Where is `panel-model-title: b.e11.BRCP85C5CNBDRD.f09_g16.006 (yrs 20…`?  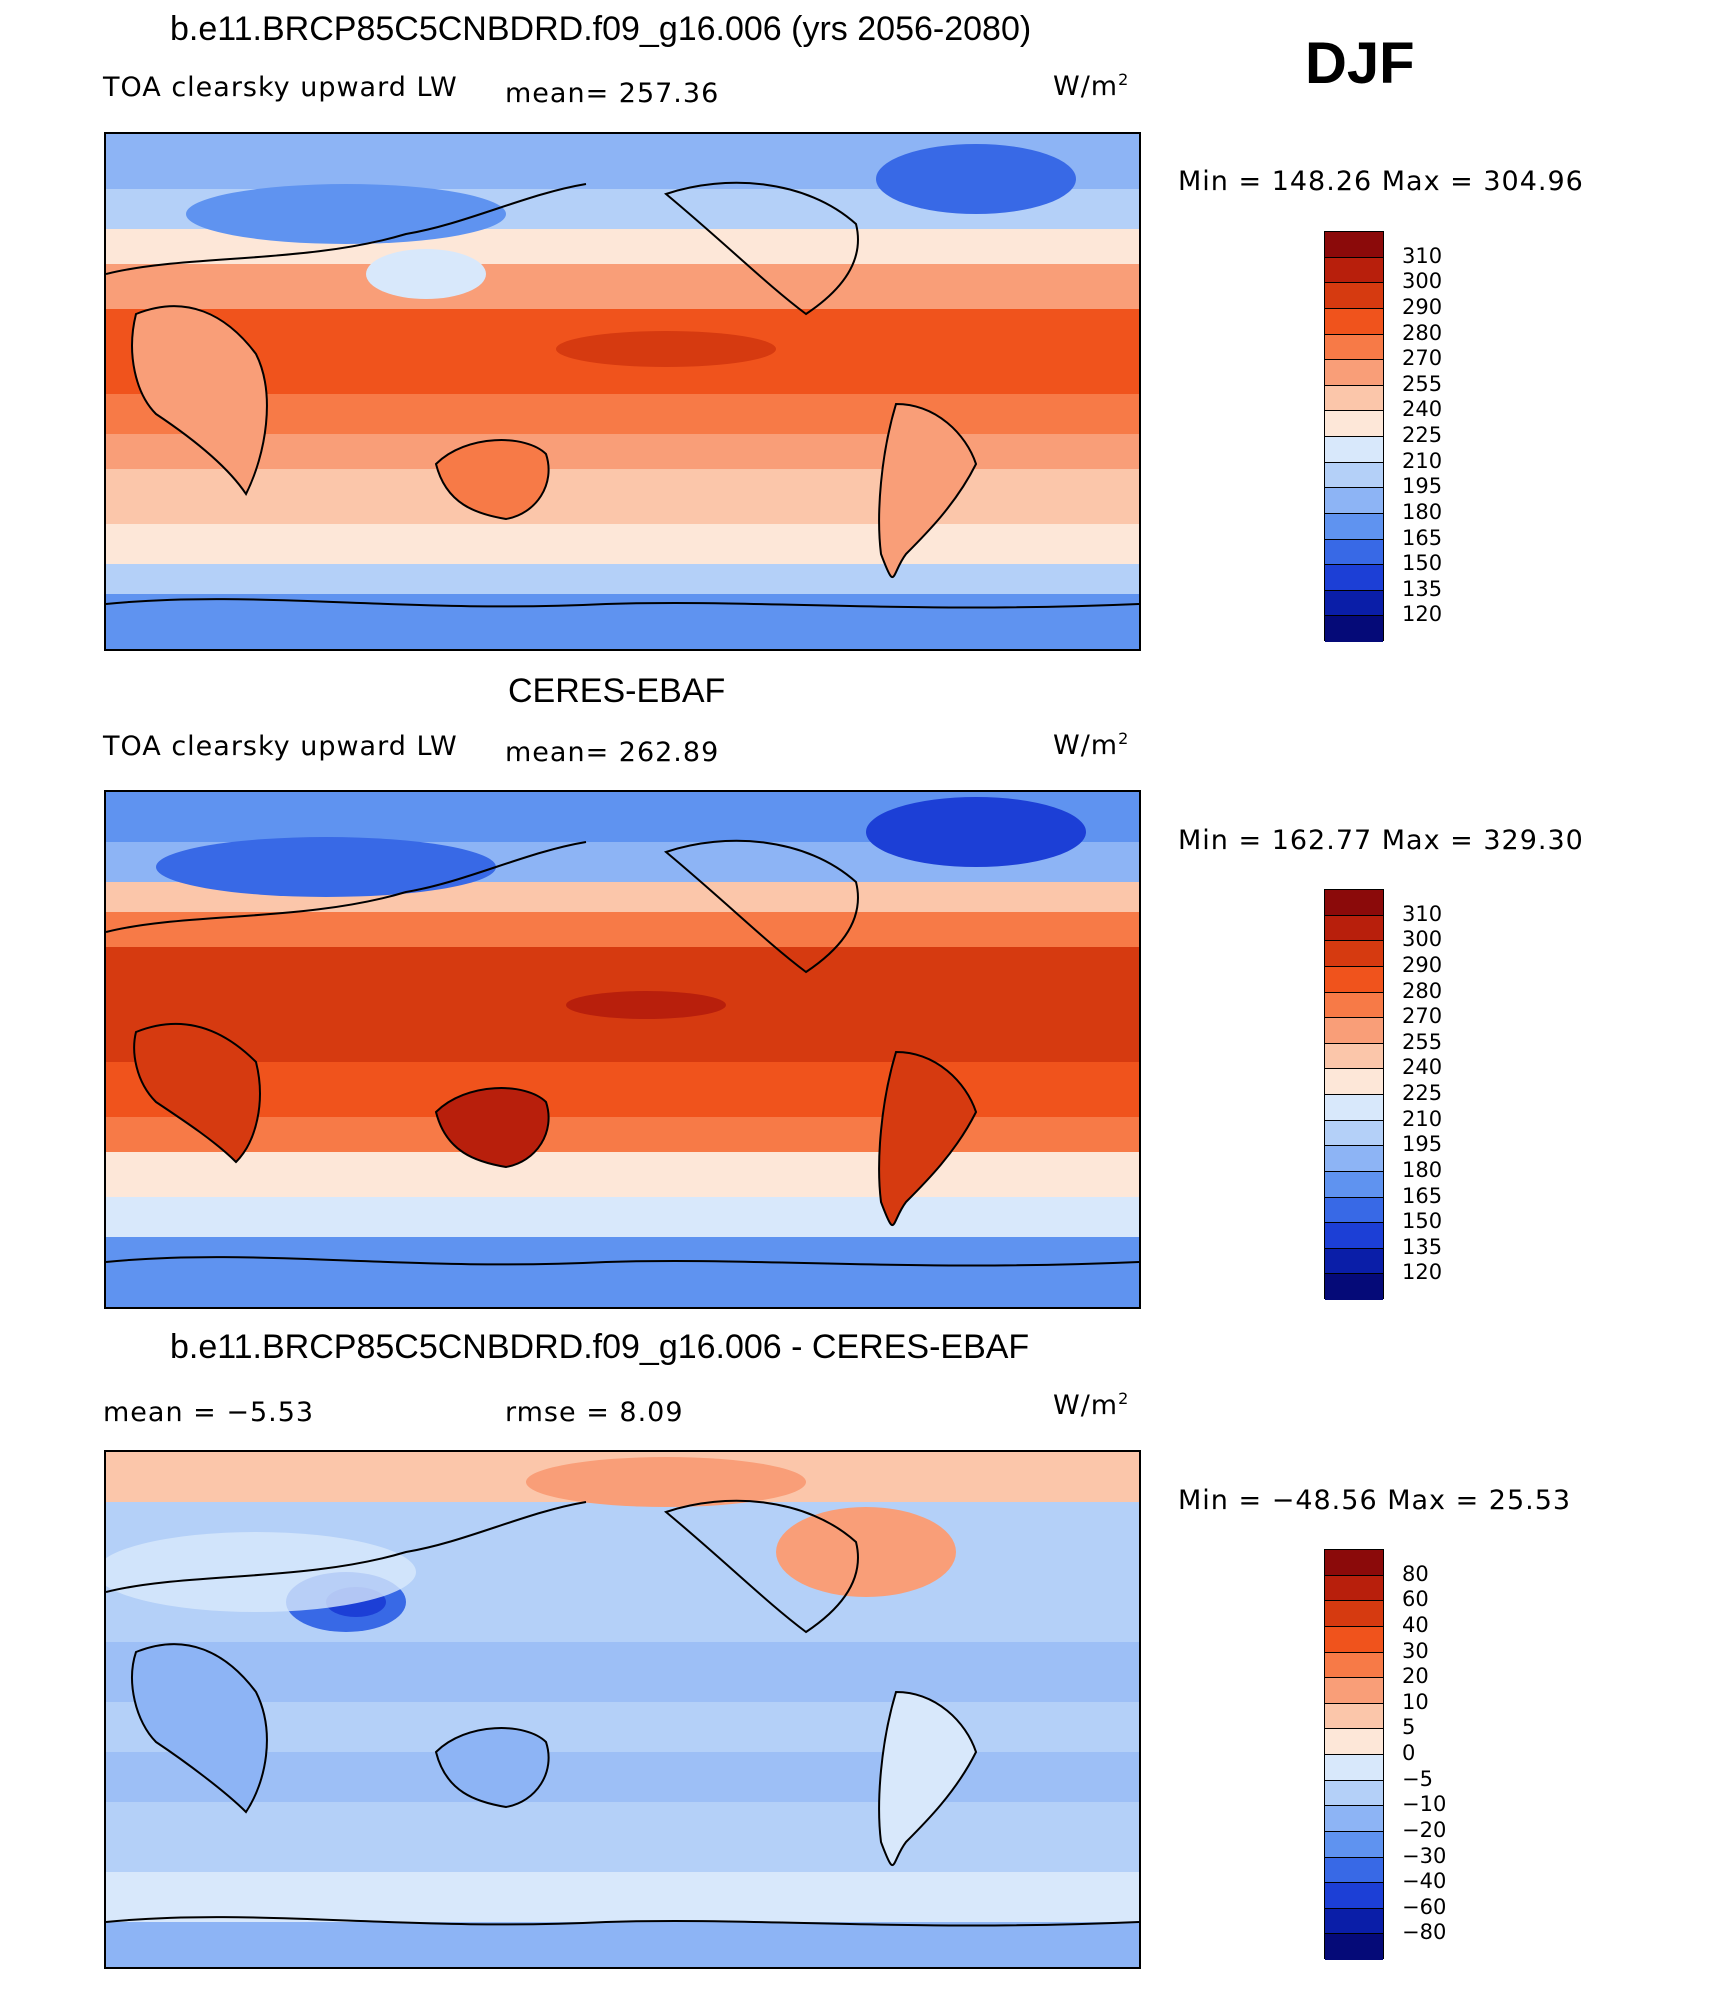 panel-model-title: b.e11.BRCP85C5CNBDRD.f09_g16.006 (yrs 20… is located at coordinates (601, 29).